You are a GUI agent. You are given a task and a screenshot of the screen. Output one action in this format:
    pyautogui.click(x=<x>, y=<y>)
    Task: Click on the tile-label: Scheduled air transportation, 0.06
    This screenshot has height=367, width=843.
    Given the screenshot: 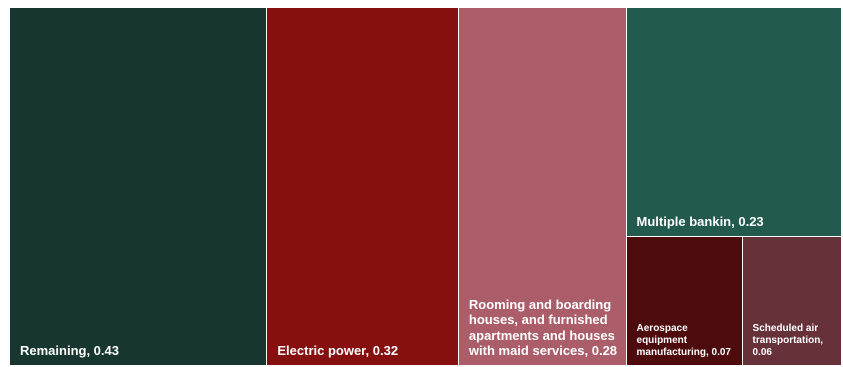 What is the action you would take?
    pyautogui.click(x=788, y=340)
    